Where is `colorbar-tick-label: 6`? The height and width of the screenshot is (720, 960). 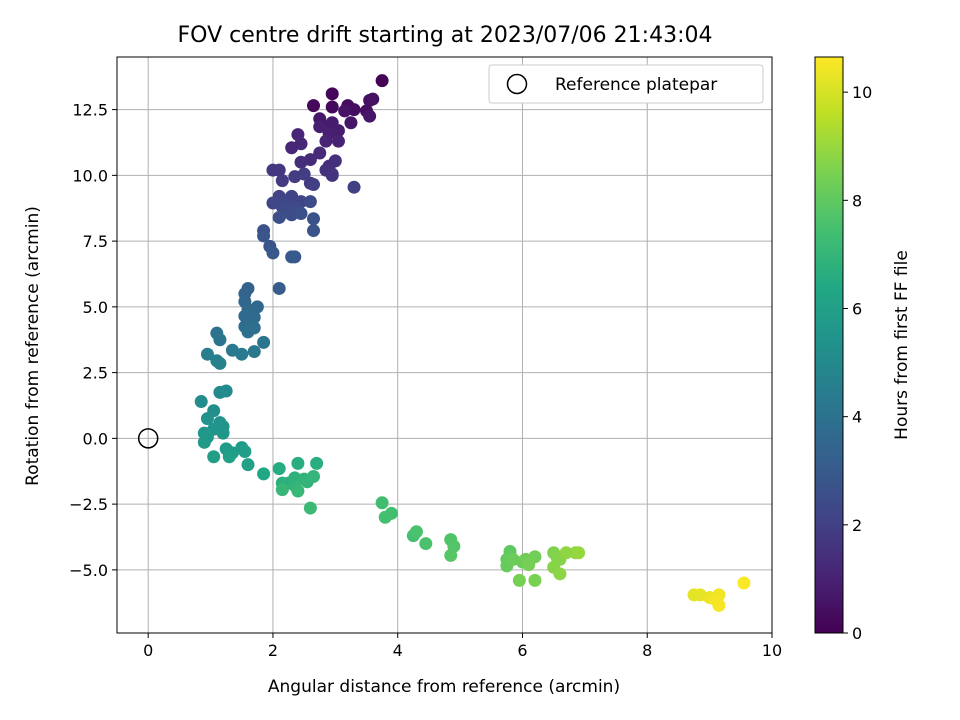 colorbar-tick-label: 6 is located at coordinates (857, 308).